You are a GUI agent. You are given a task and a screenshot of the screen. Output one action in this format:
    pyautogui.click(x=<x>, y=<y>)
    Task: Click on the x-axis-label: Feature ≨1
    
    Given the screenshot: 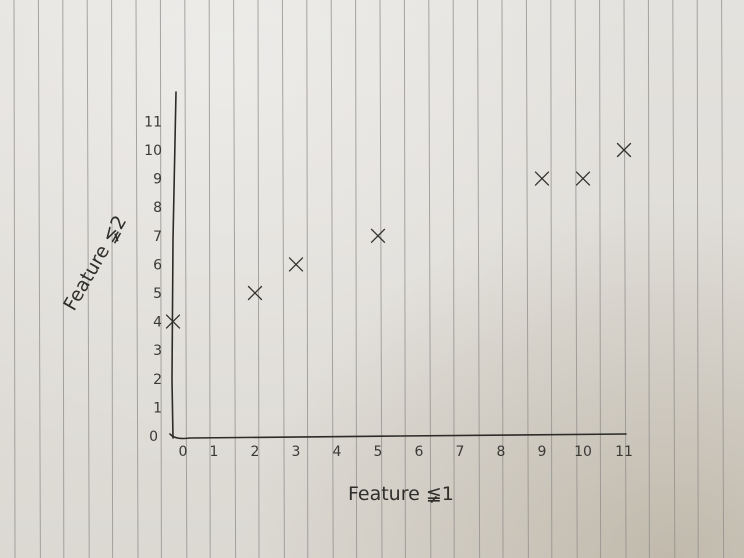 What is the action you would take?
    pyautogui.click(x=401, y=494)
    